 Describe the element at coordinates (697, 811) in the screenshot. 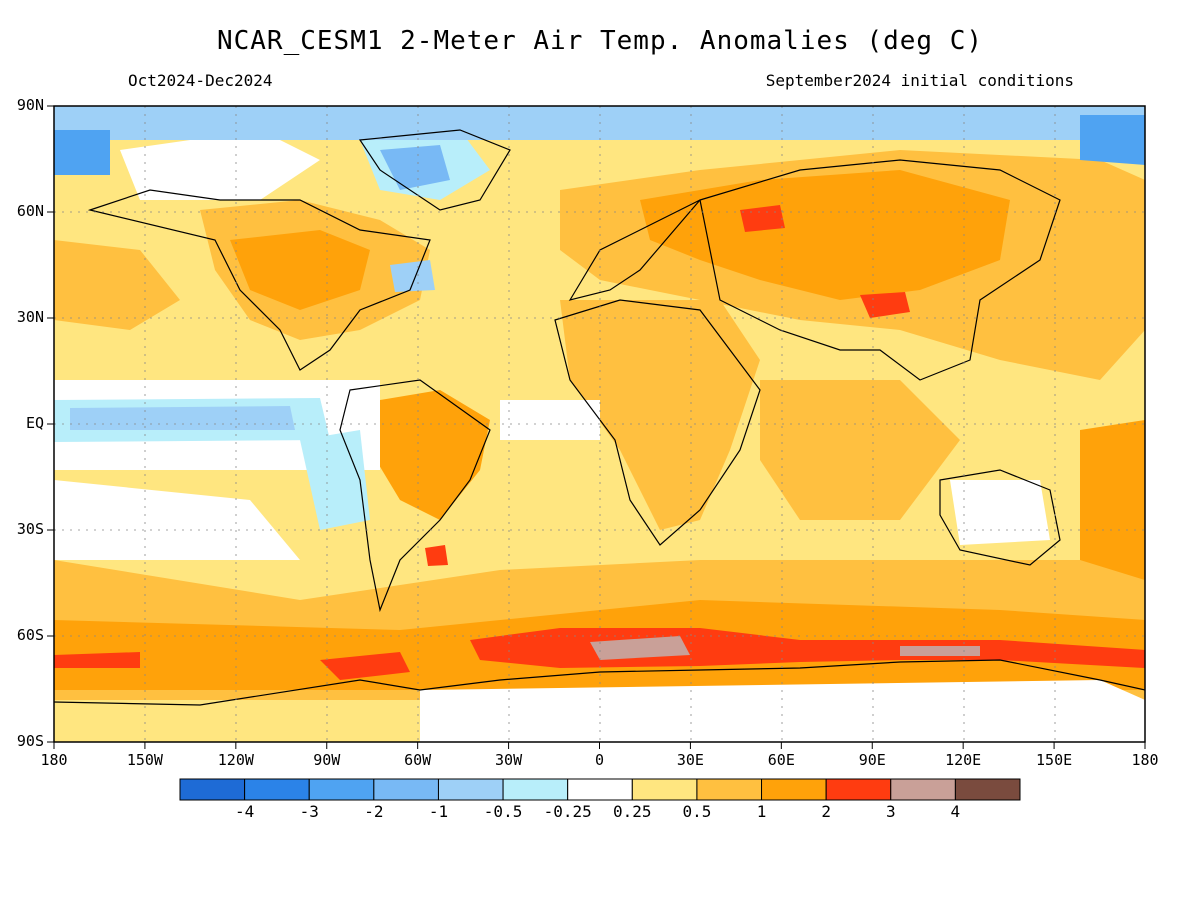

I see `colorbar-label: 0.5` at that location.